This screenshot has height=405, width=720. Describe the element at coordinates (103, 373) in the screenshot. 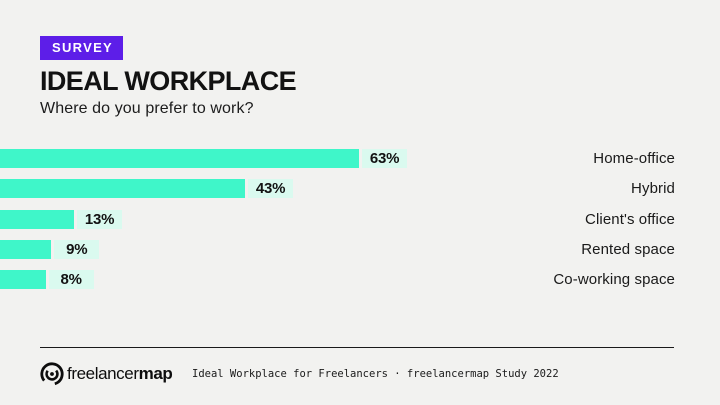

I see `logo-text-regular: freelancer` at that location.